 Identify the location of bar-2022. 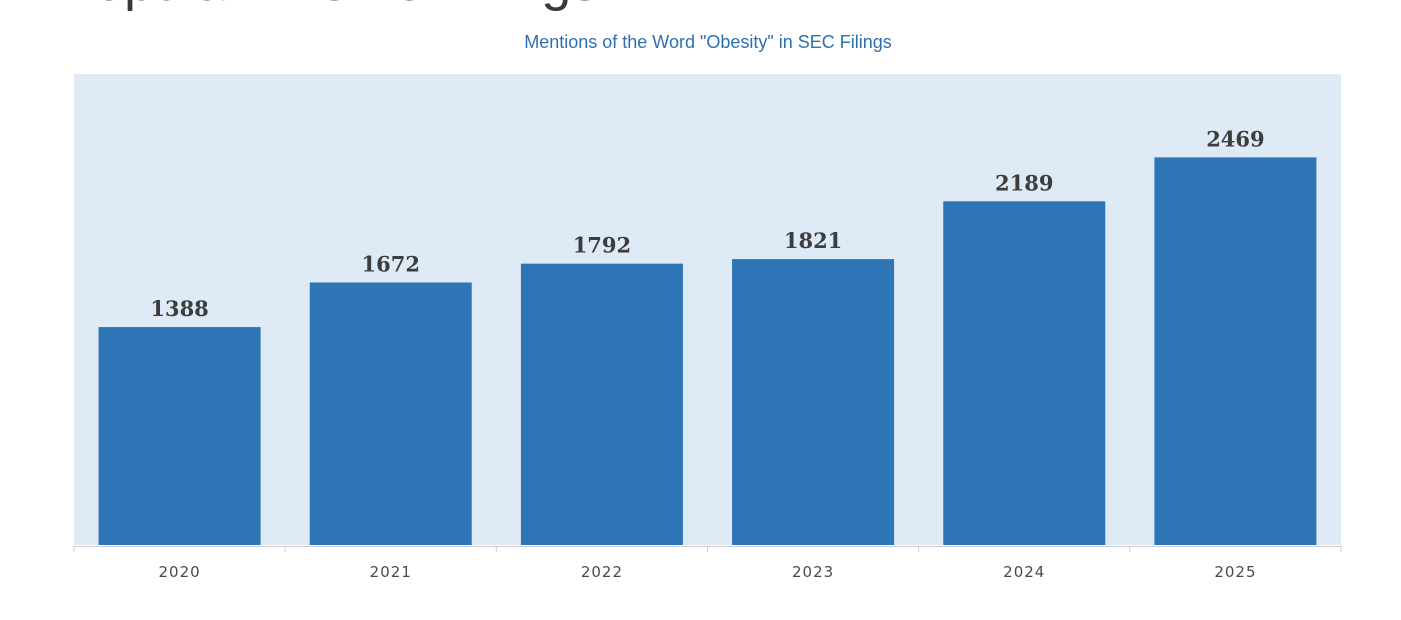
(601, 404).